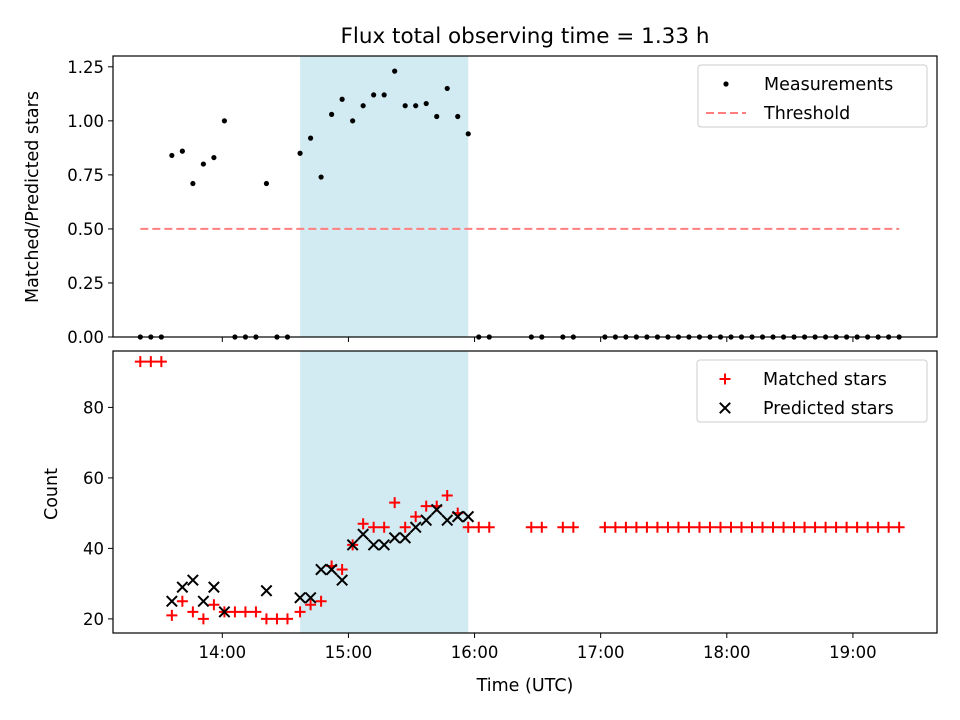  I want to click on legend-label: Measurements, so click(828, 85).